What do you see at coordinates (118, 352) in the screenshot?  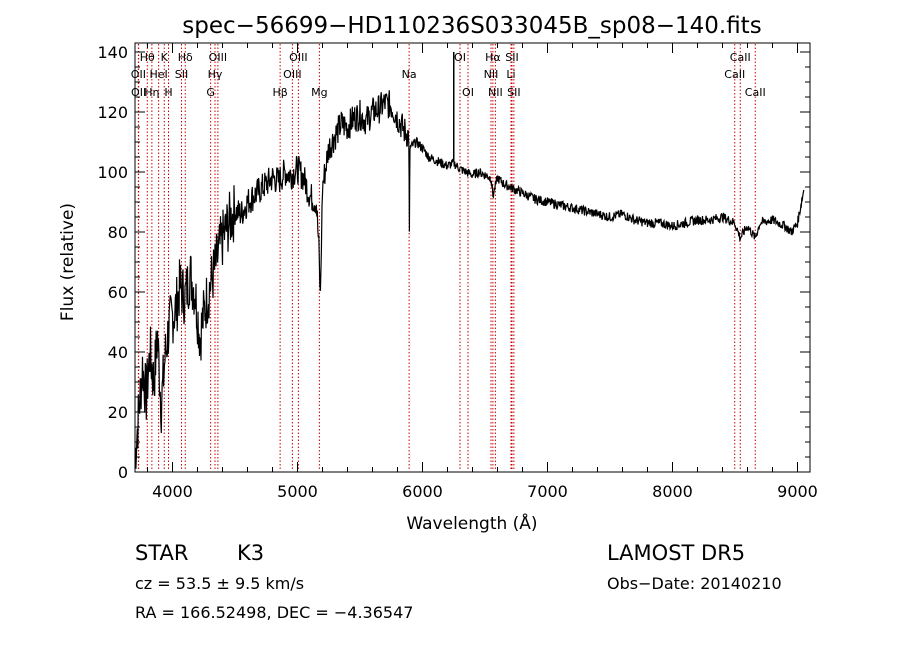 I see `y-tick-label-2: 40` at bounding box center [118, 352].